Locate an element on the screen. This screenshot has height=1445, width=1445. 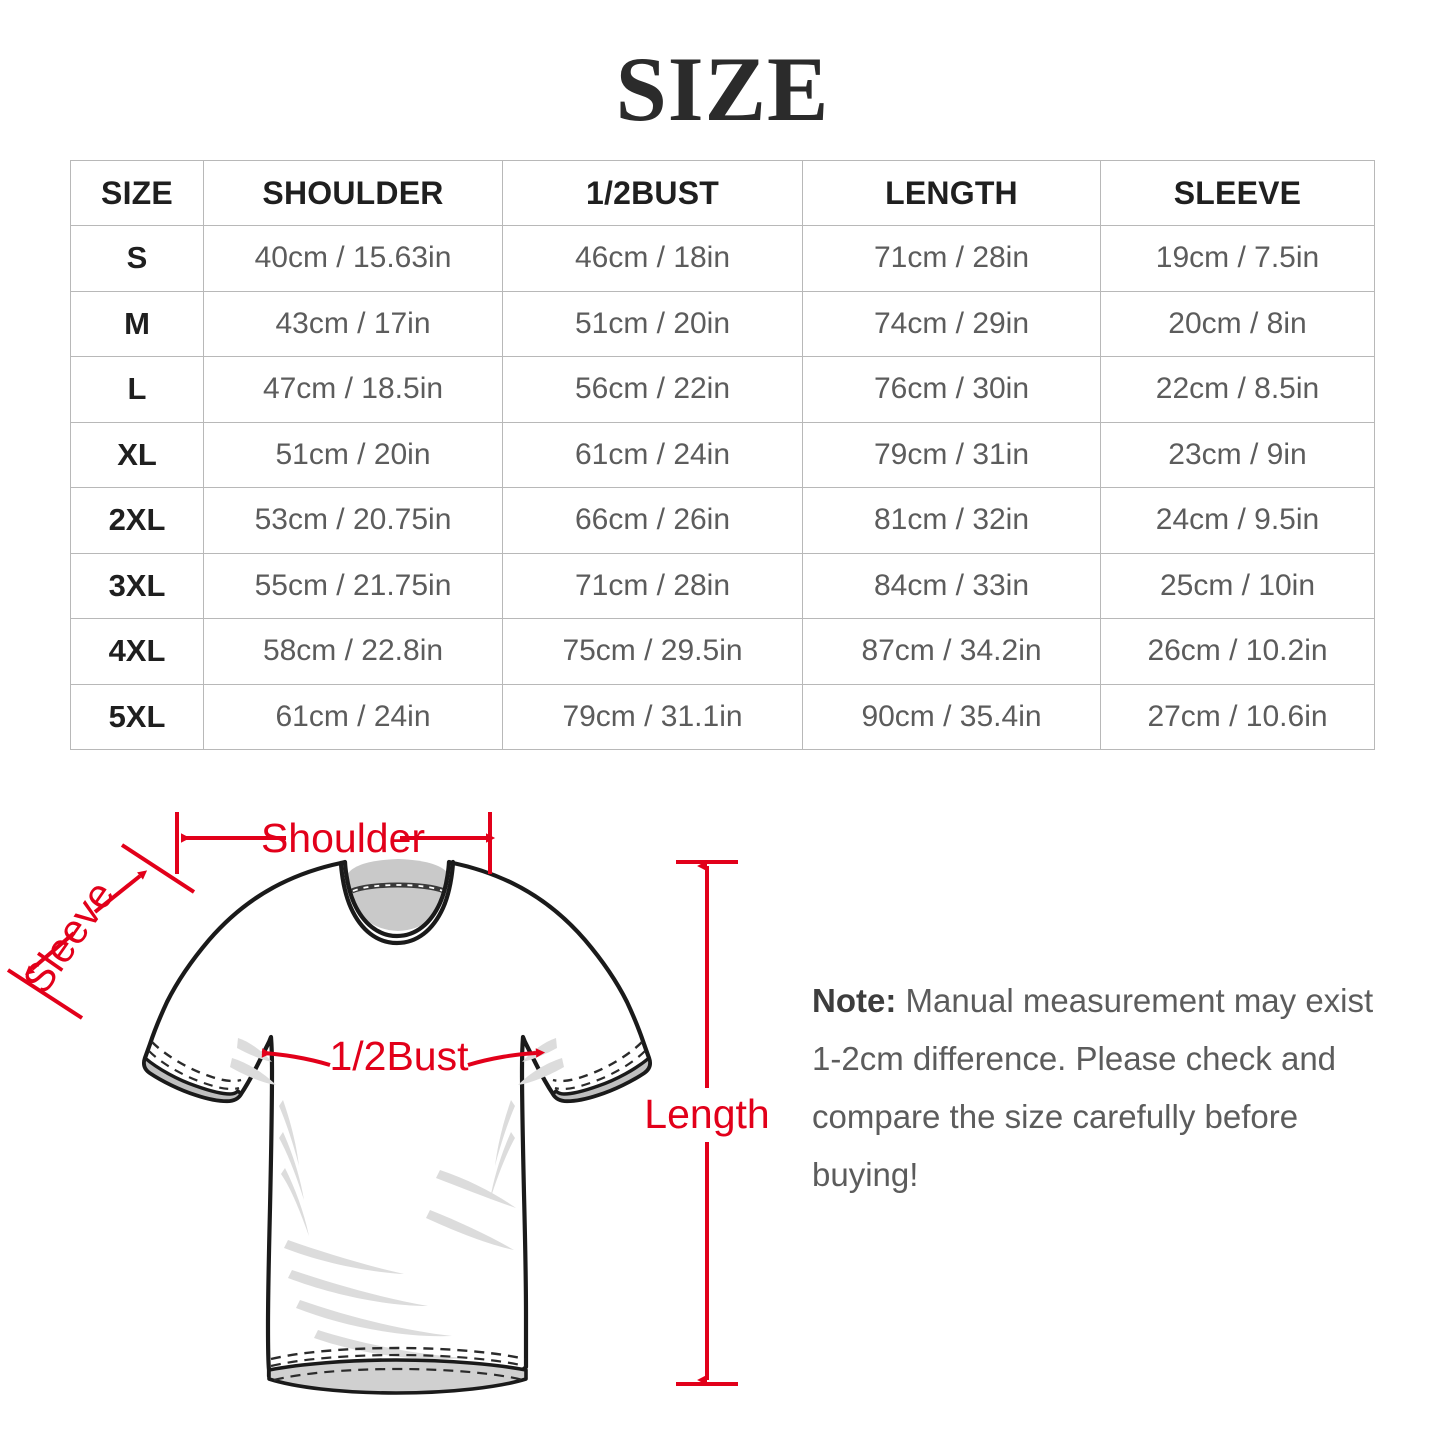
cell-bust: 71cm / 28in is located at coordinates (652, 585).